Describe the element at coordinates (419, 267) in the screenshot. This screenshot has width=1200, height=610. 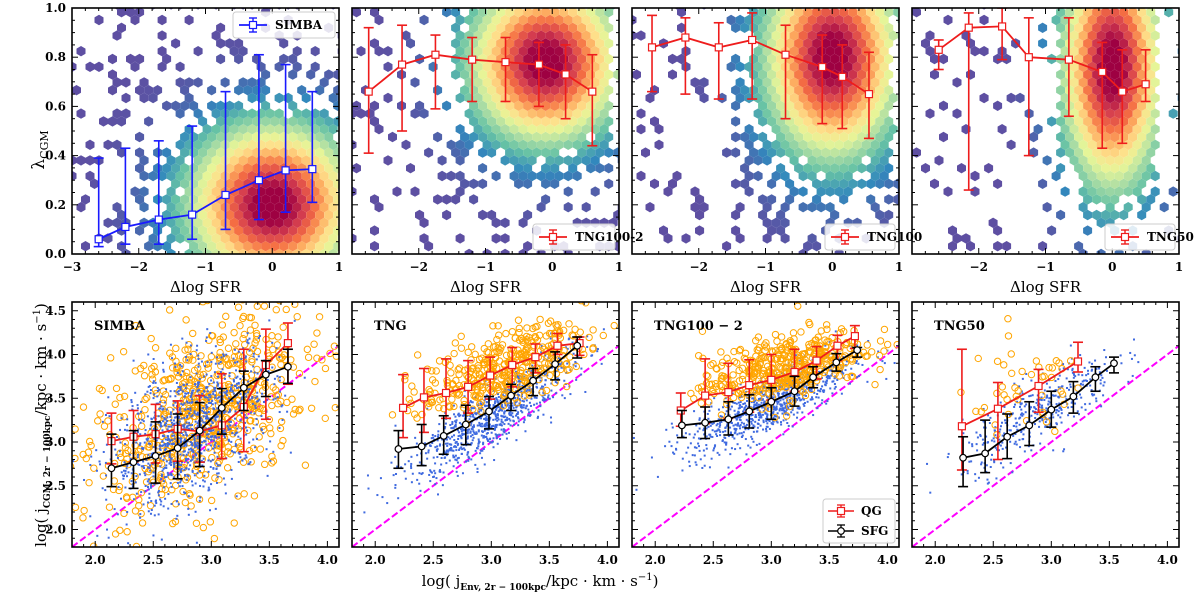
I see `x-tick-label: −2` at that location.